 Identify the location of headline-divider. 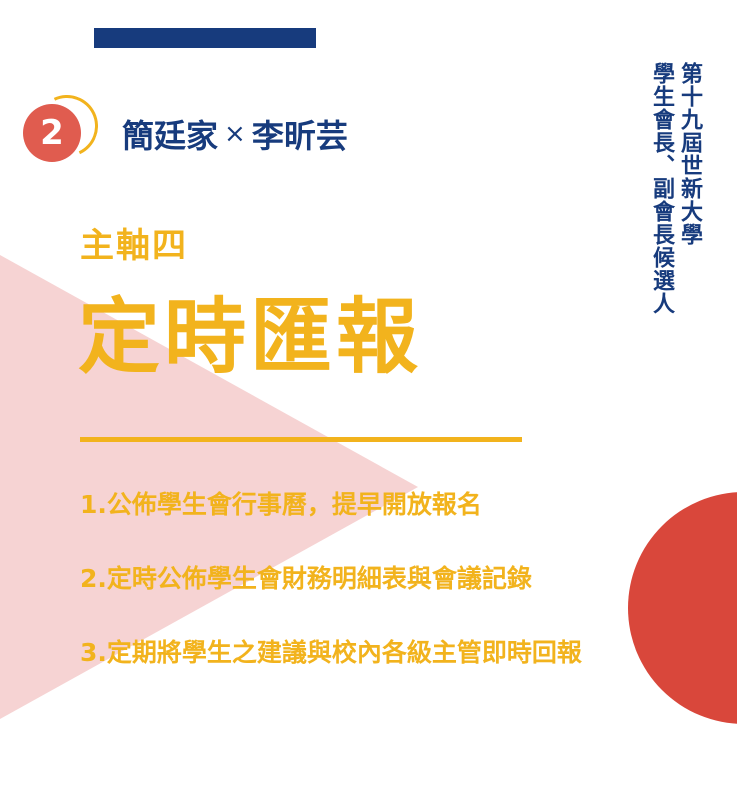
(301, 439).